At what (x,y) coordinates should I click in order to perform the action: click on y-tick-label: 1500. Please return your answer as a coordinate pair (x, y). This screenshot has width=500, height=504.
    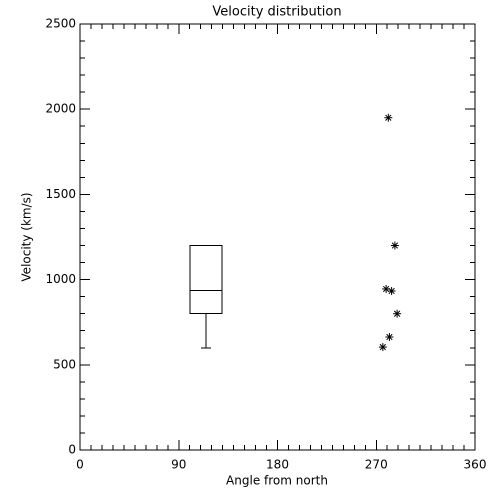
    Looking at the image, I should click on (60, 194).